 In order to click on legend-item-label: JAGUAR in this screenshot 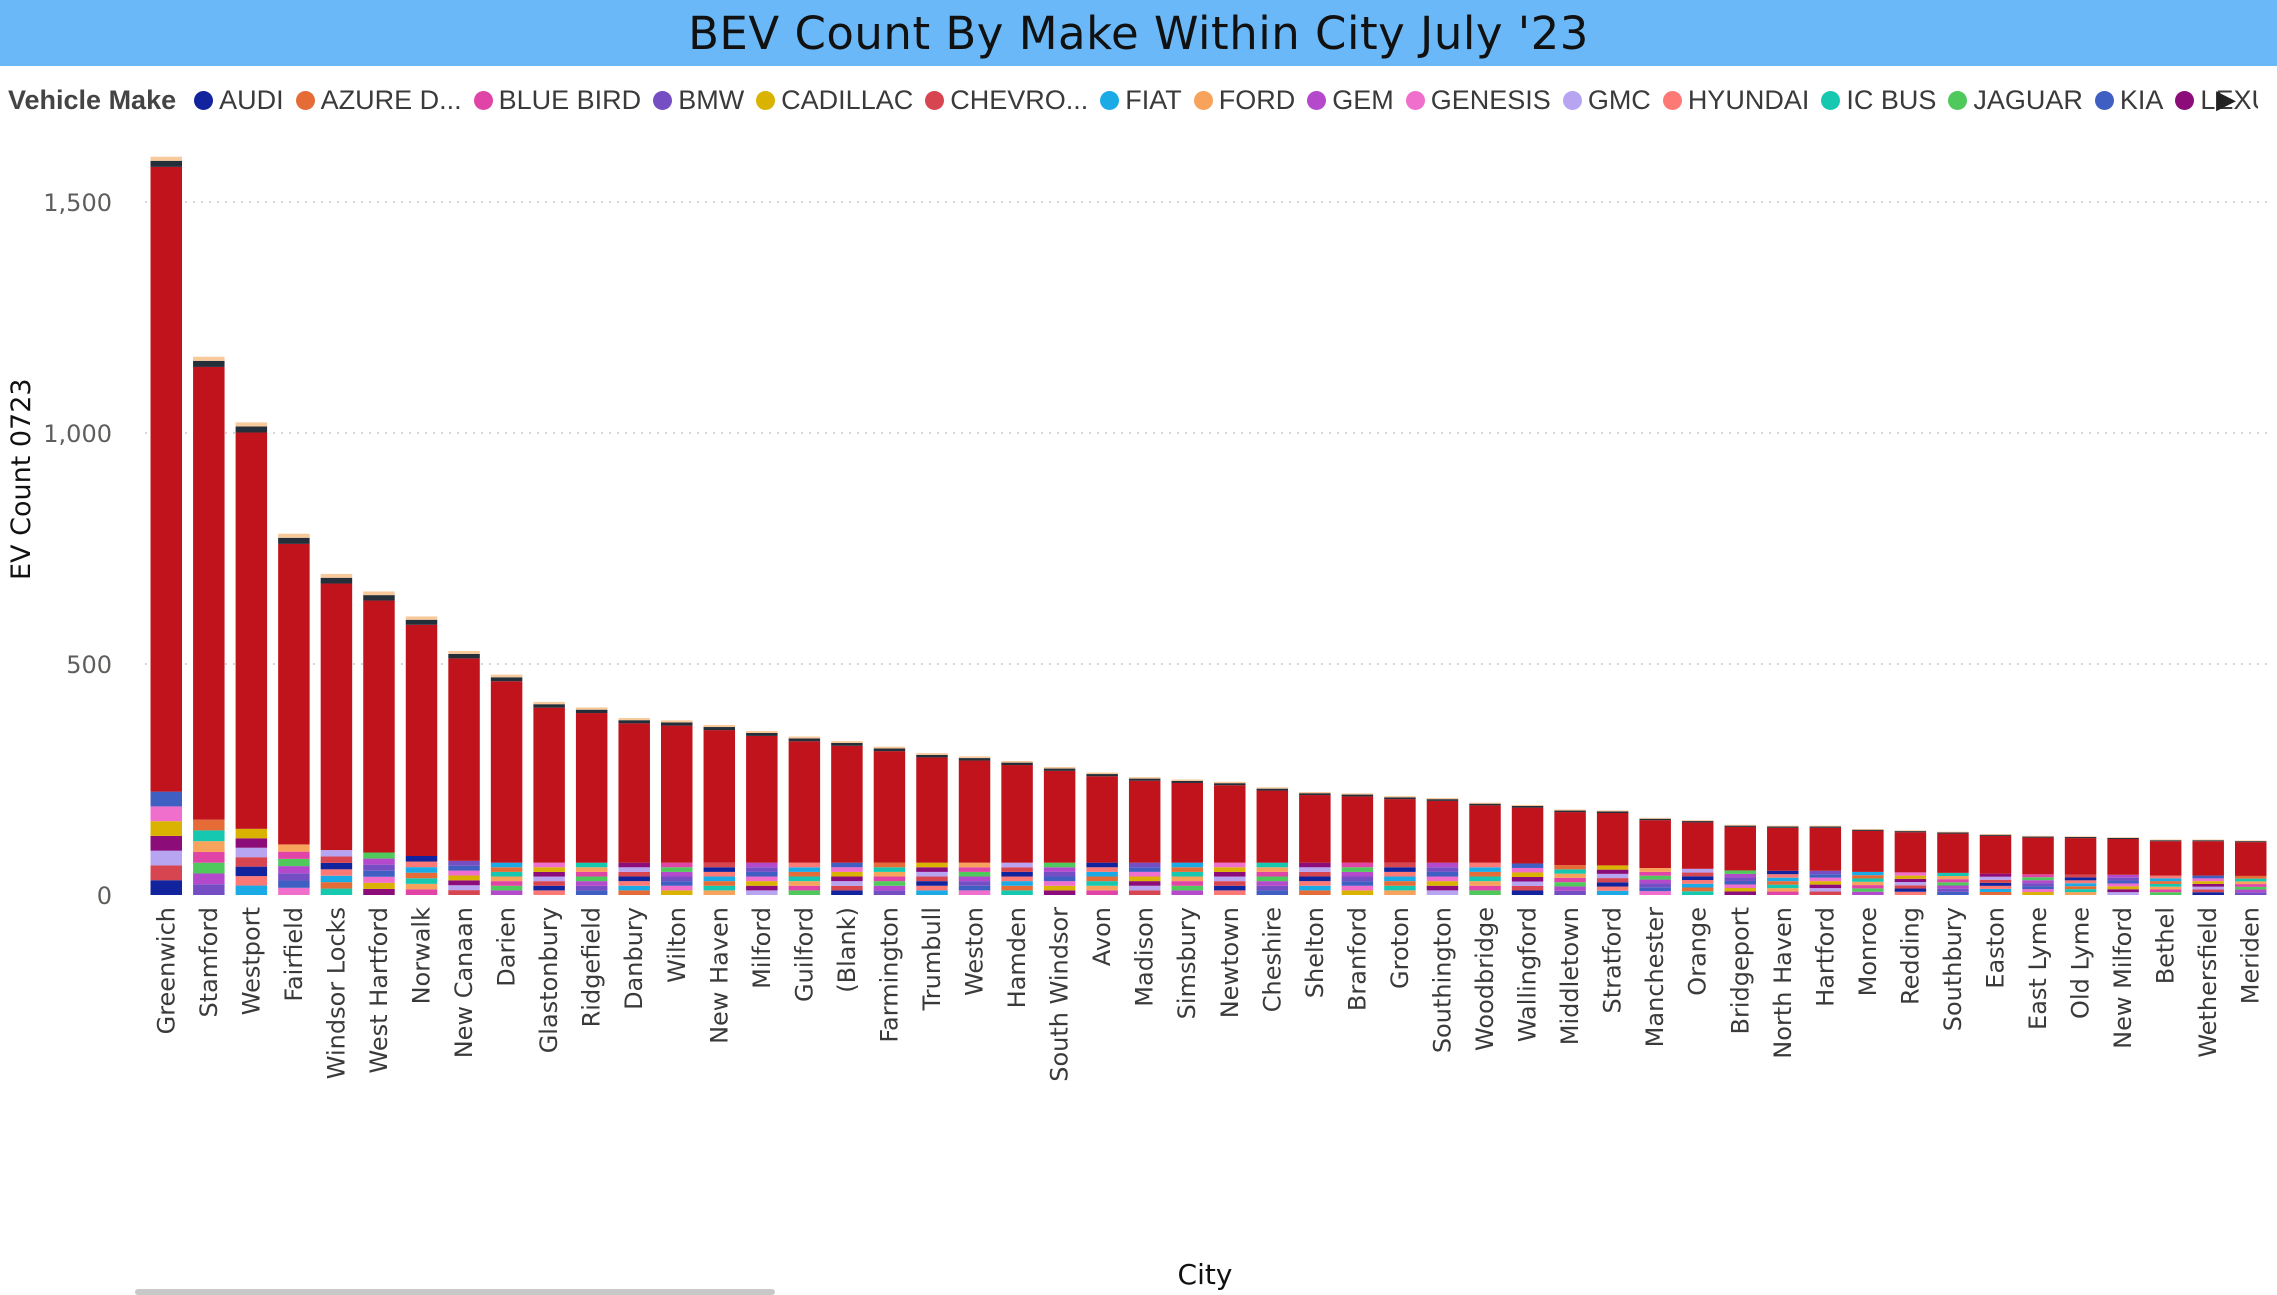, I will do `click(2028, 99)`.